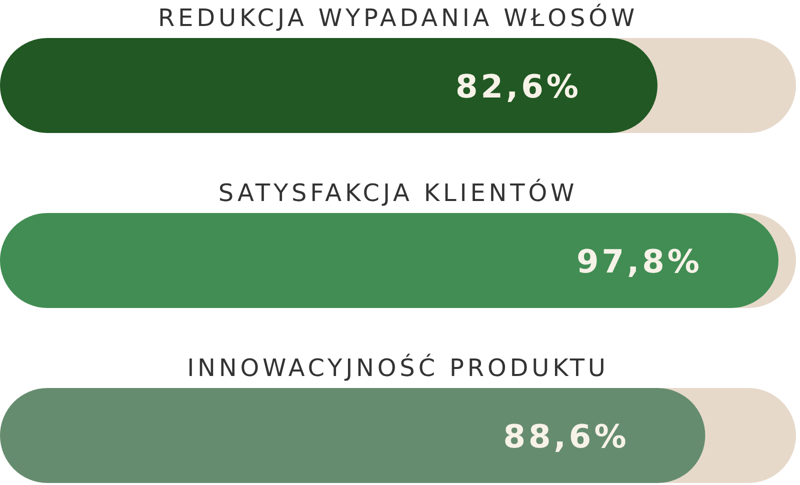 Image resolution: width=800 pixels, height=485 pixels. Describe the element at coordinates (398, 367) in the screenshot. I see `y-tick-label: INNOWACYJNOŚĆ PRODUKTU` at that location.